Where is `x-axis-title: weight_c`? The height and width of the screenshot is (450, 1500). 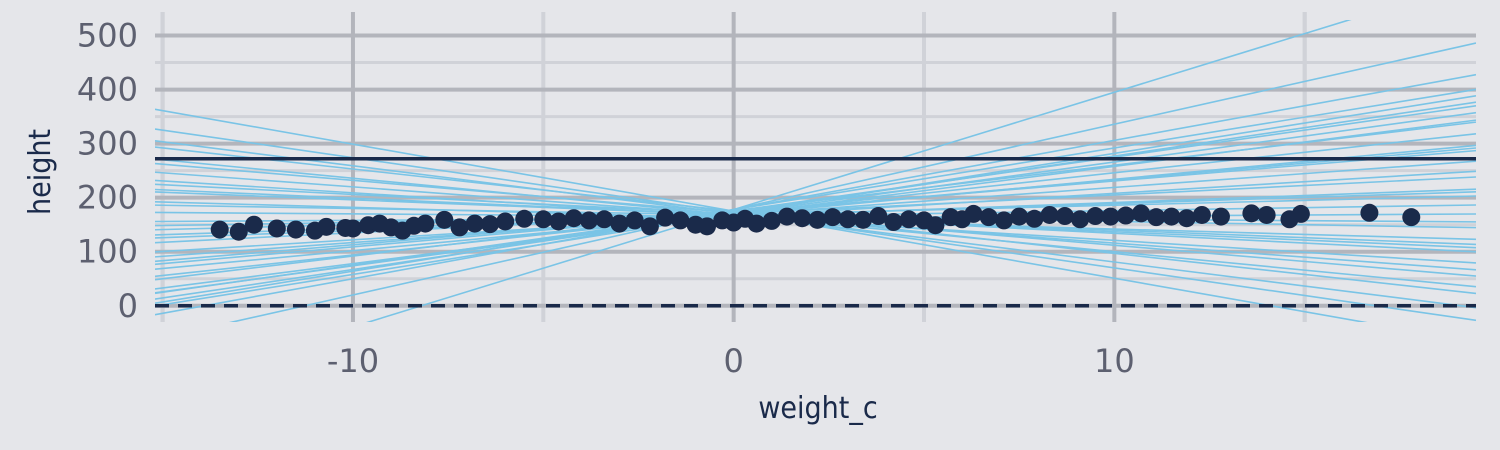 x-axis-title: weight_c is located at coordinates (817, 408).